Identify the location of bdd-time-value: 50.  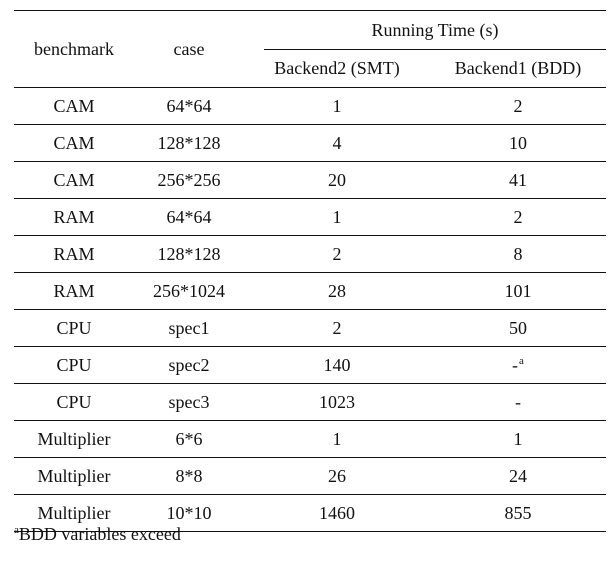
(518, 327).